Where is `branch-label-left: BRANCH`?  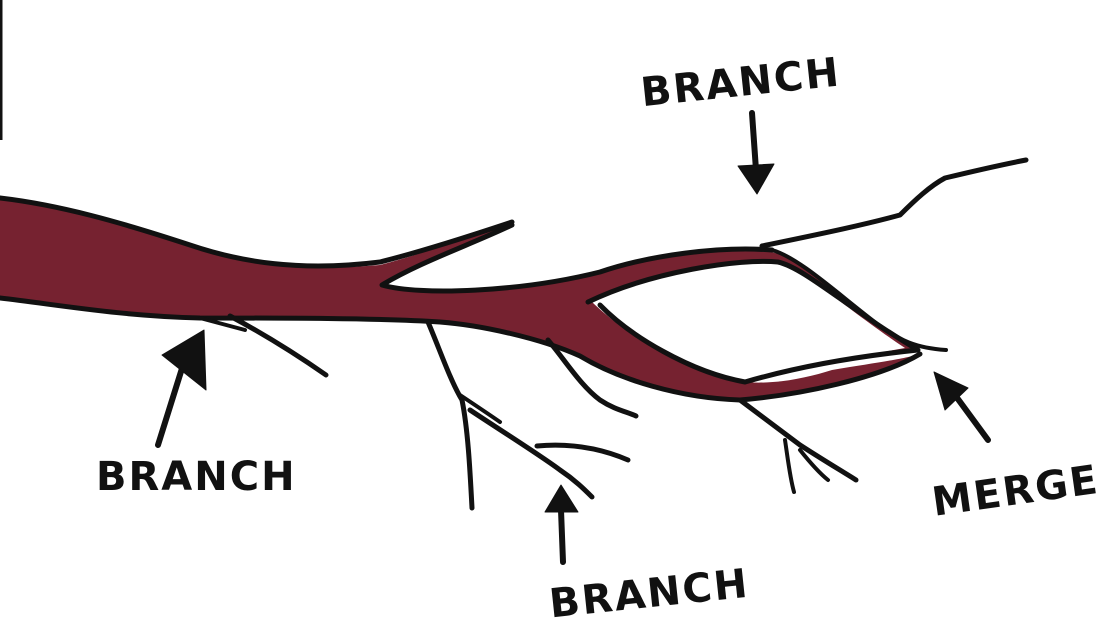
branch-label-left: BRANCH is located at coordinates (196, 477).